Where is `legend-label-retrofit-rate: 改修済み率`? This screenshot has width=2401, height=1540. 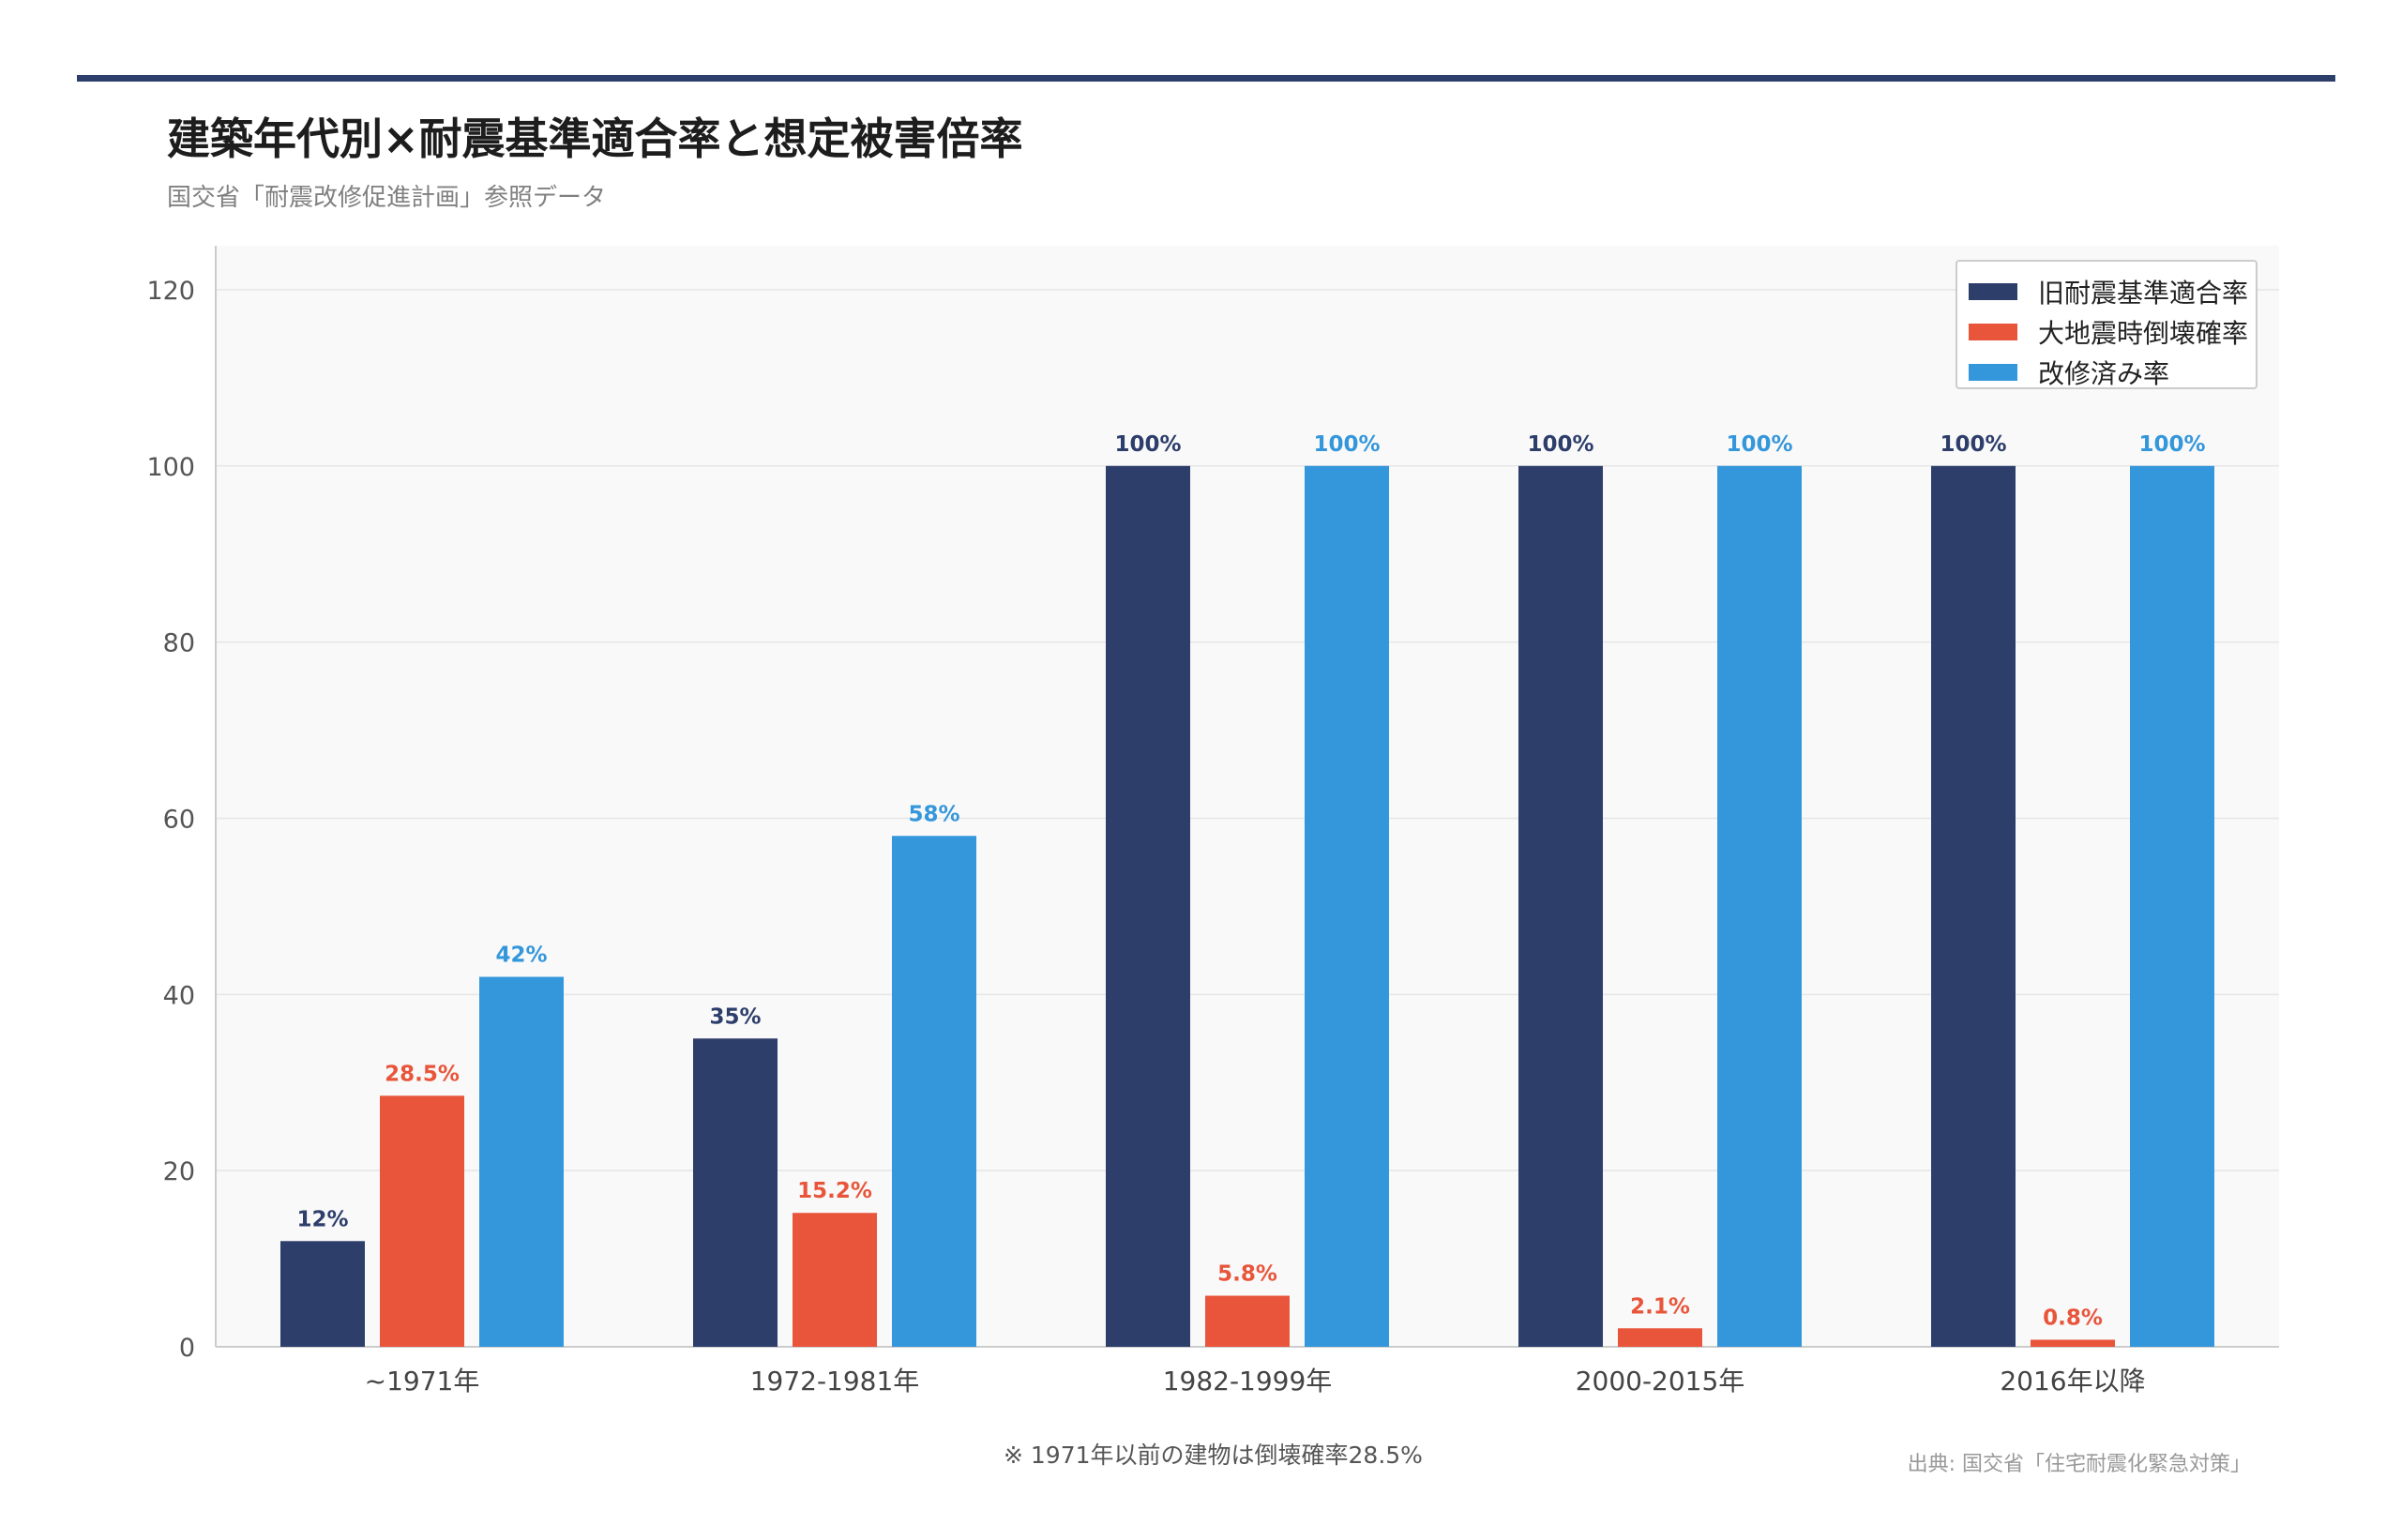
legend-label-retrofit-rate: 改修済み率 is located at coordinates (2104, 373).